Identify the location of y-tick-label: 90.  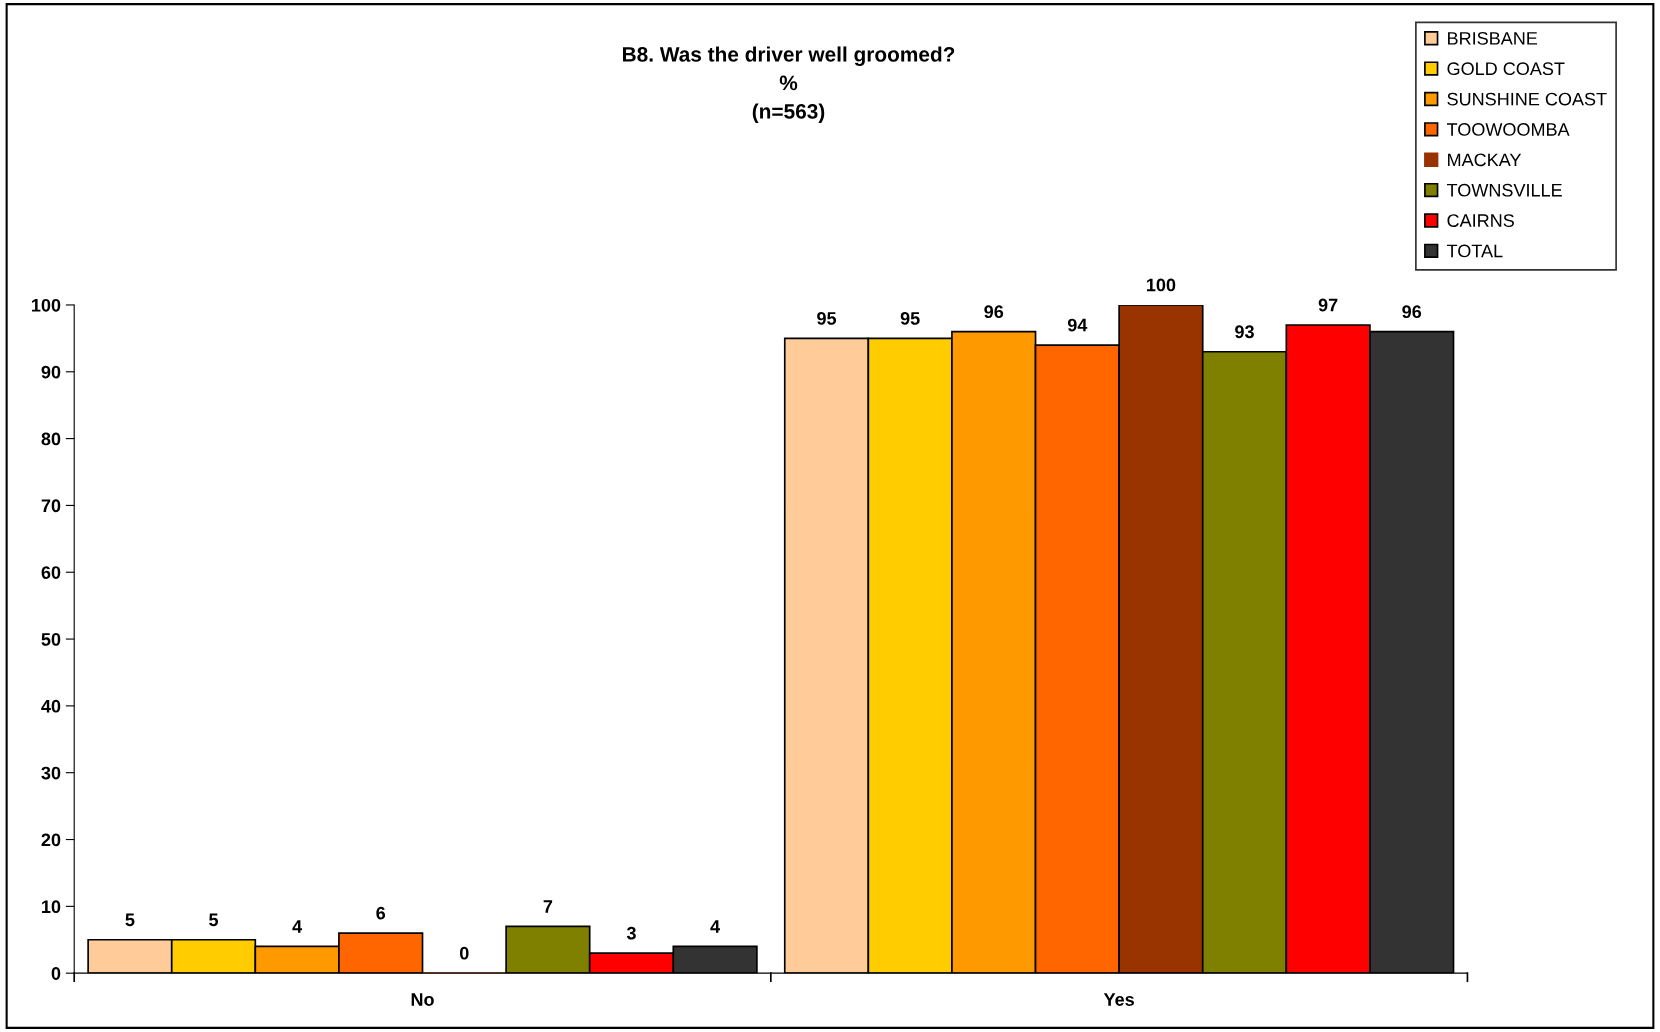
(51, 372).